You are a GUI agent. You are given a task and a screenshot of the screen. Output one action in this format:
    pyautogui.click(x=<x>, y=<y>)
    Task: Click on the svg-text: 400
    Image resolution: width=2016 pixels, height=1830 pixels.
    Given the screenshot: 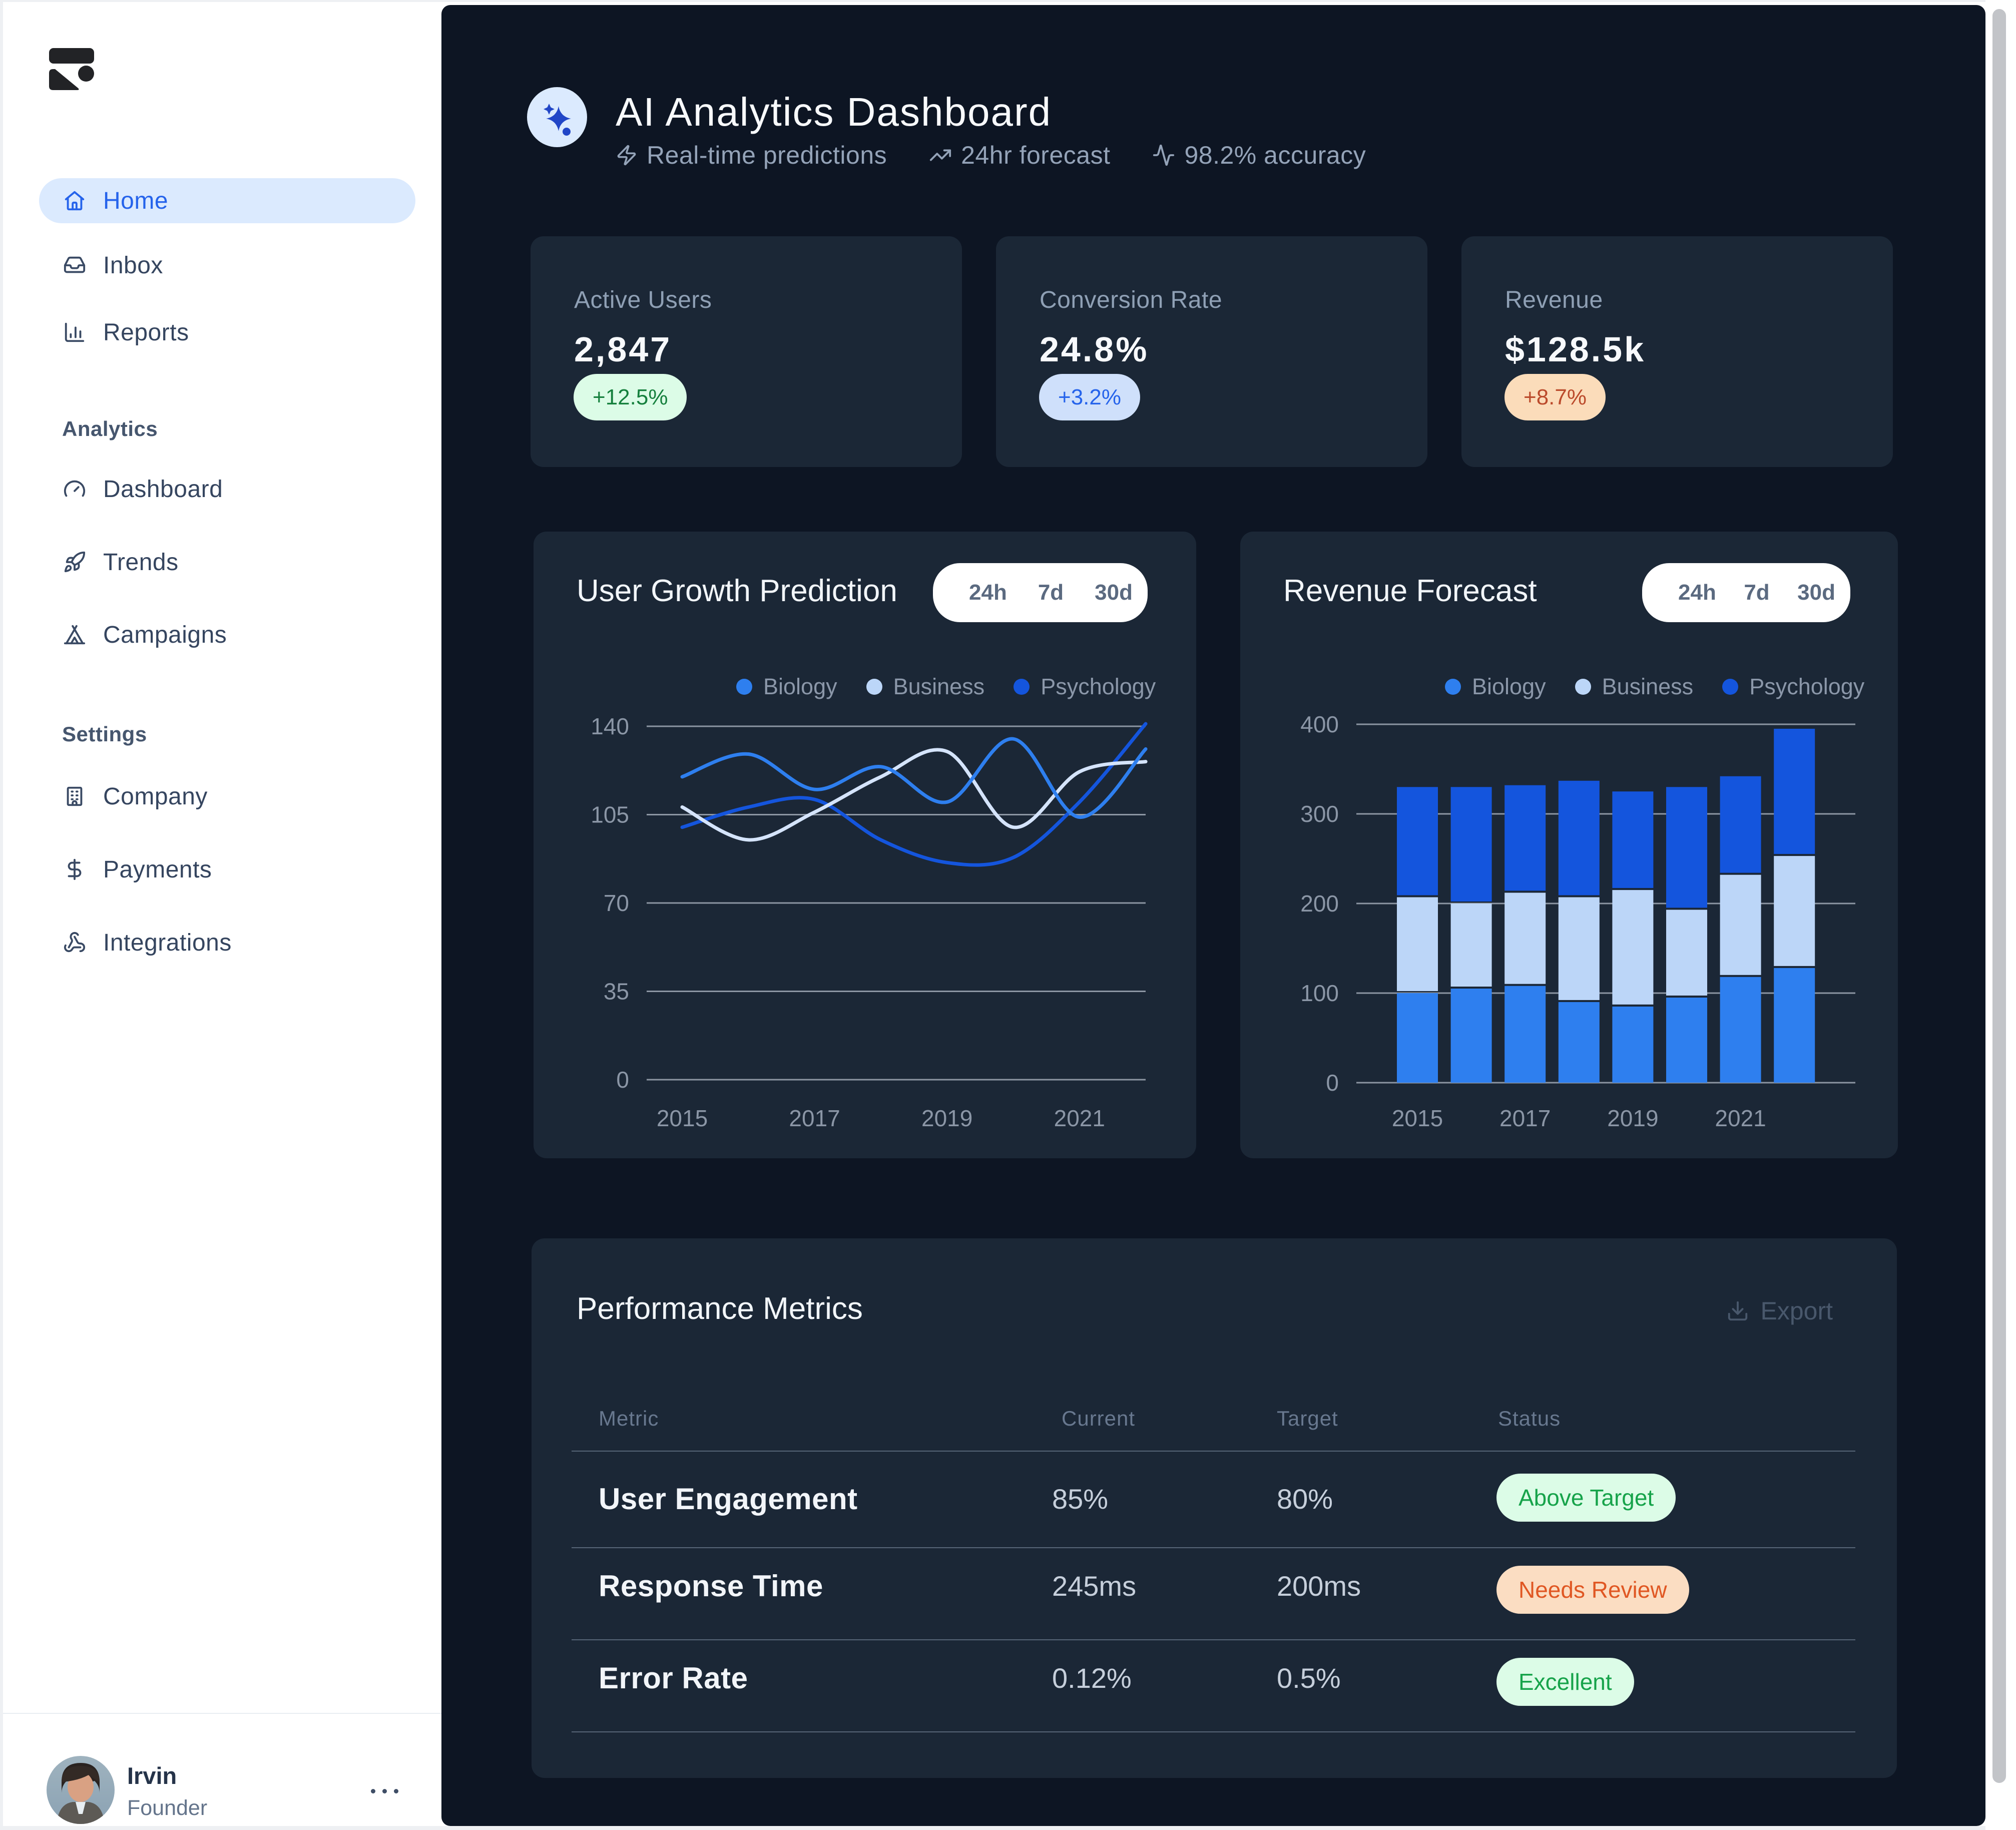 What is the action you would take?
    pyautogui.click(x=1319, y=724)
    